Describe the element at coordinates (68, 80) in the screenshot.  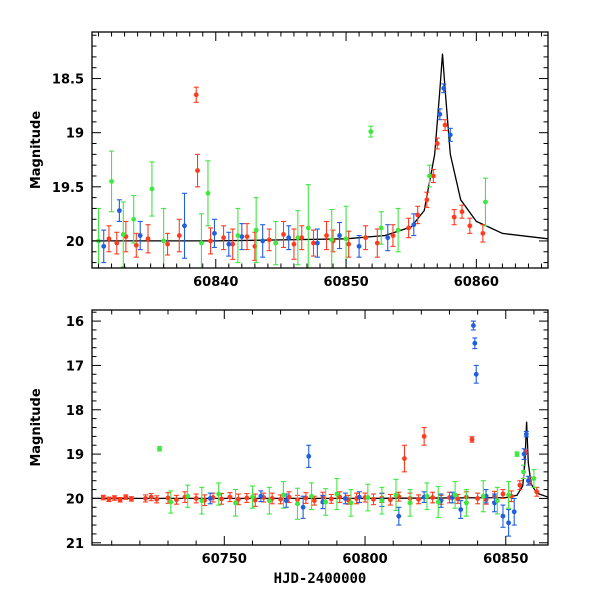
I see `y-tick-label: 18.5` at that location.